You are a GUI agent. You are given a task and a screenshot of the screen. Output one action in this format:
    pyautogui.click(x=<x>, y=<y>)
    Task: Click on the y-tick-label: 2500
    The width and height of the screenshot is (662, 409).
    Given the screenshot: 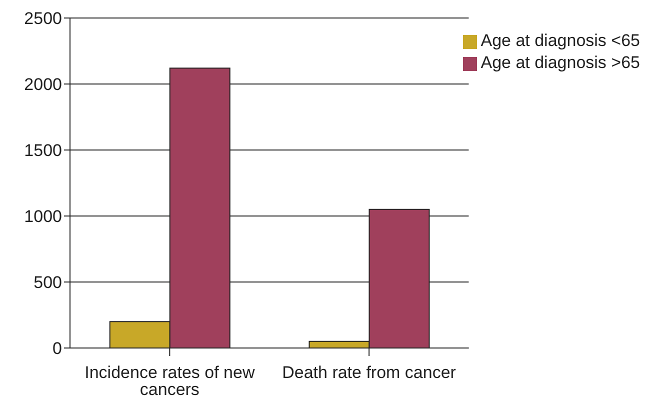 What is the action you would take?
    pyautogui.click(x=43, y=18)
    